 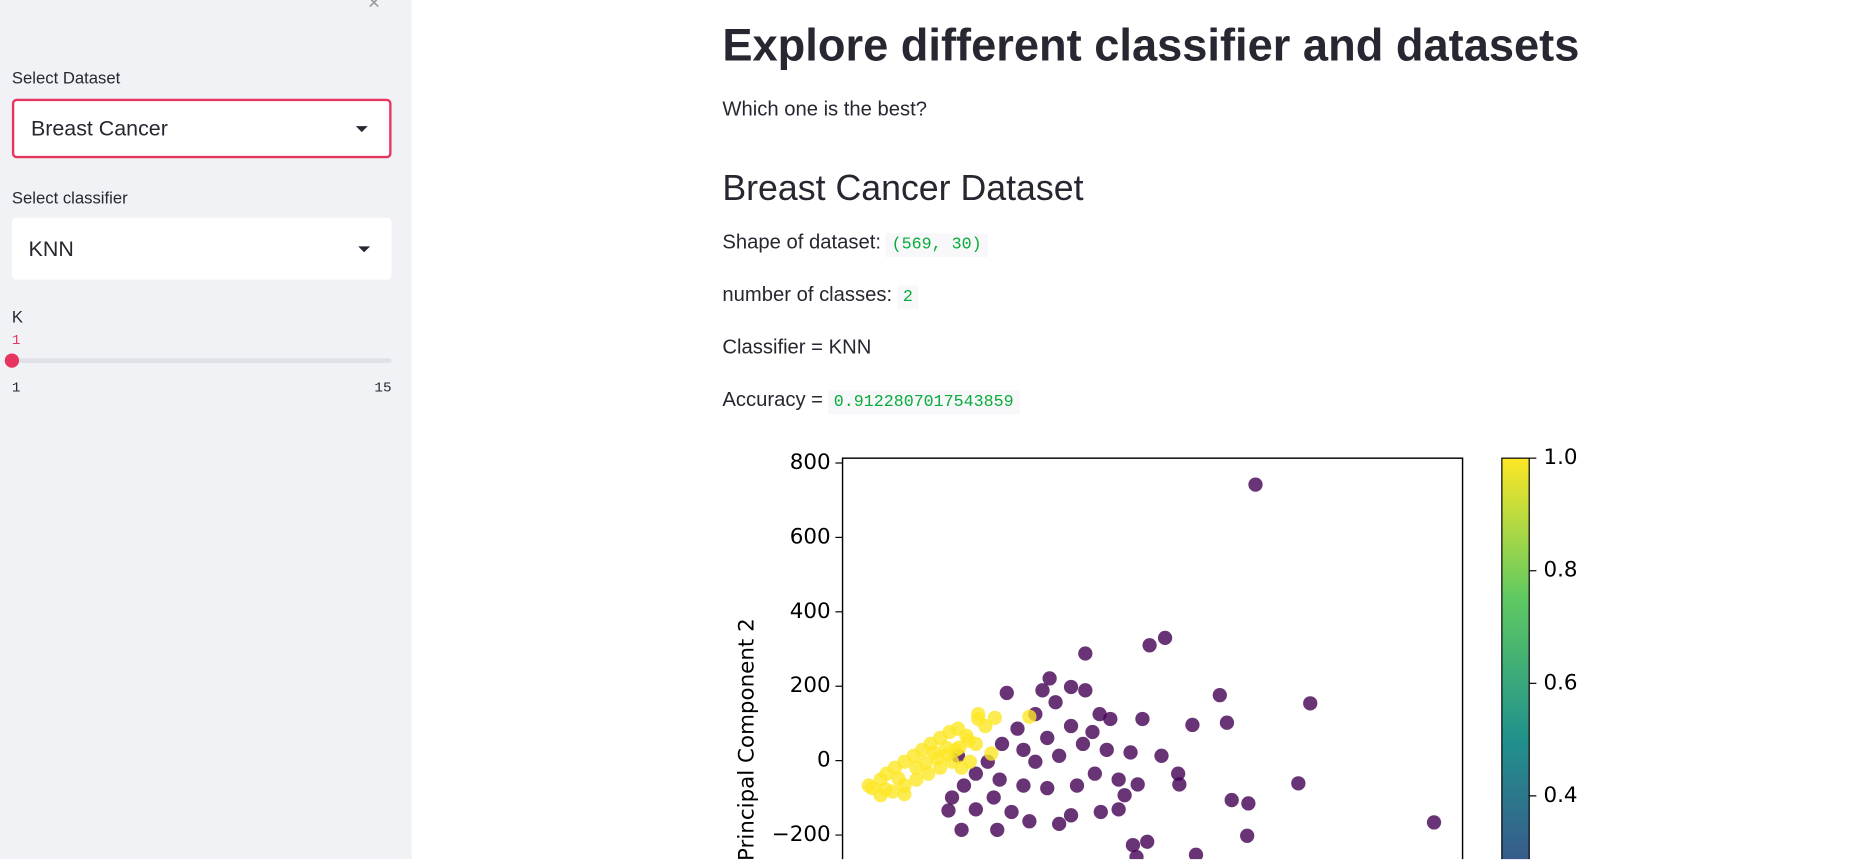 What do you see at coordinates (198, 364) in the screenshot?
I see `k-slider: 1 1 15` at bounding box center [198, 364].